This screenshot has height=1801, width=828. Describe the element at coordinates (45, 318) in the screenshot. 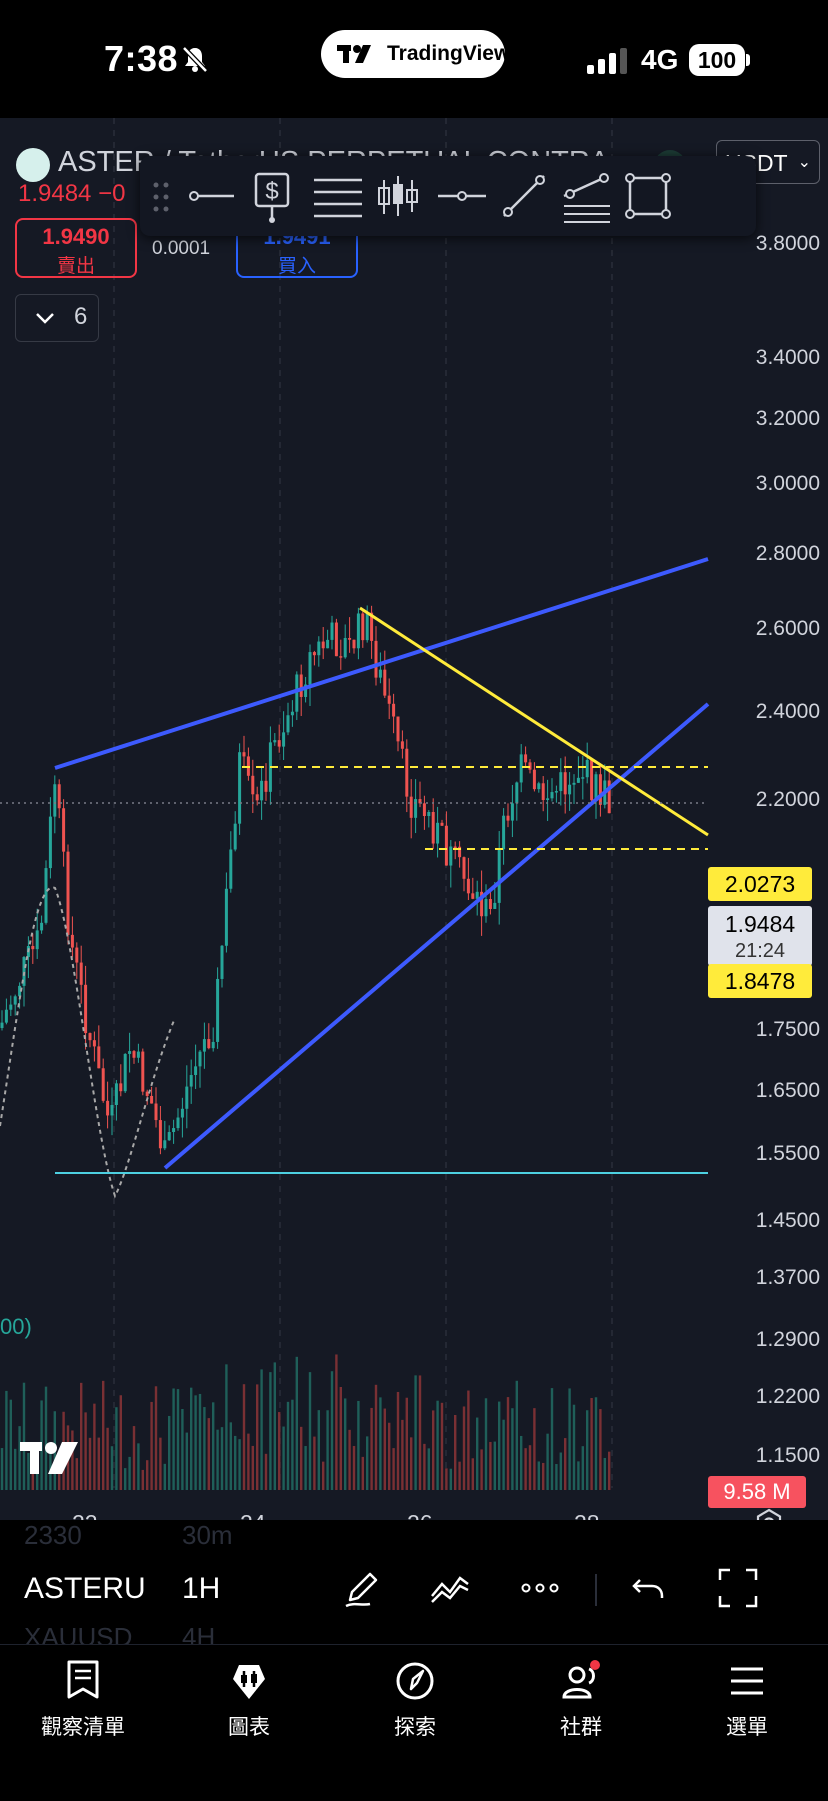

I see `chevron-down-icon` at that location.